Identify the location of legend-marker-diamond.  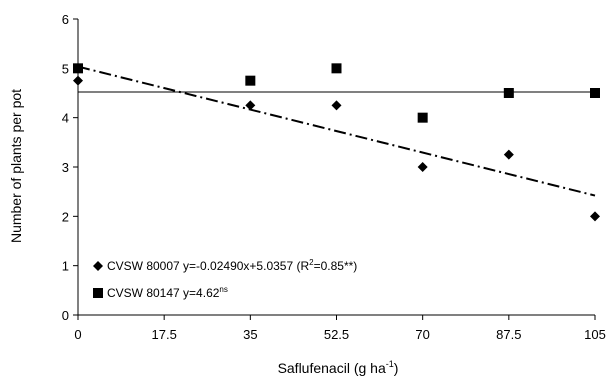
(98, 266).